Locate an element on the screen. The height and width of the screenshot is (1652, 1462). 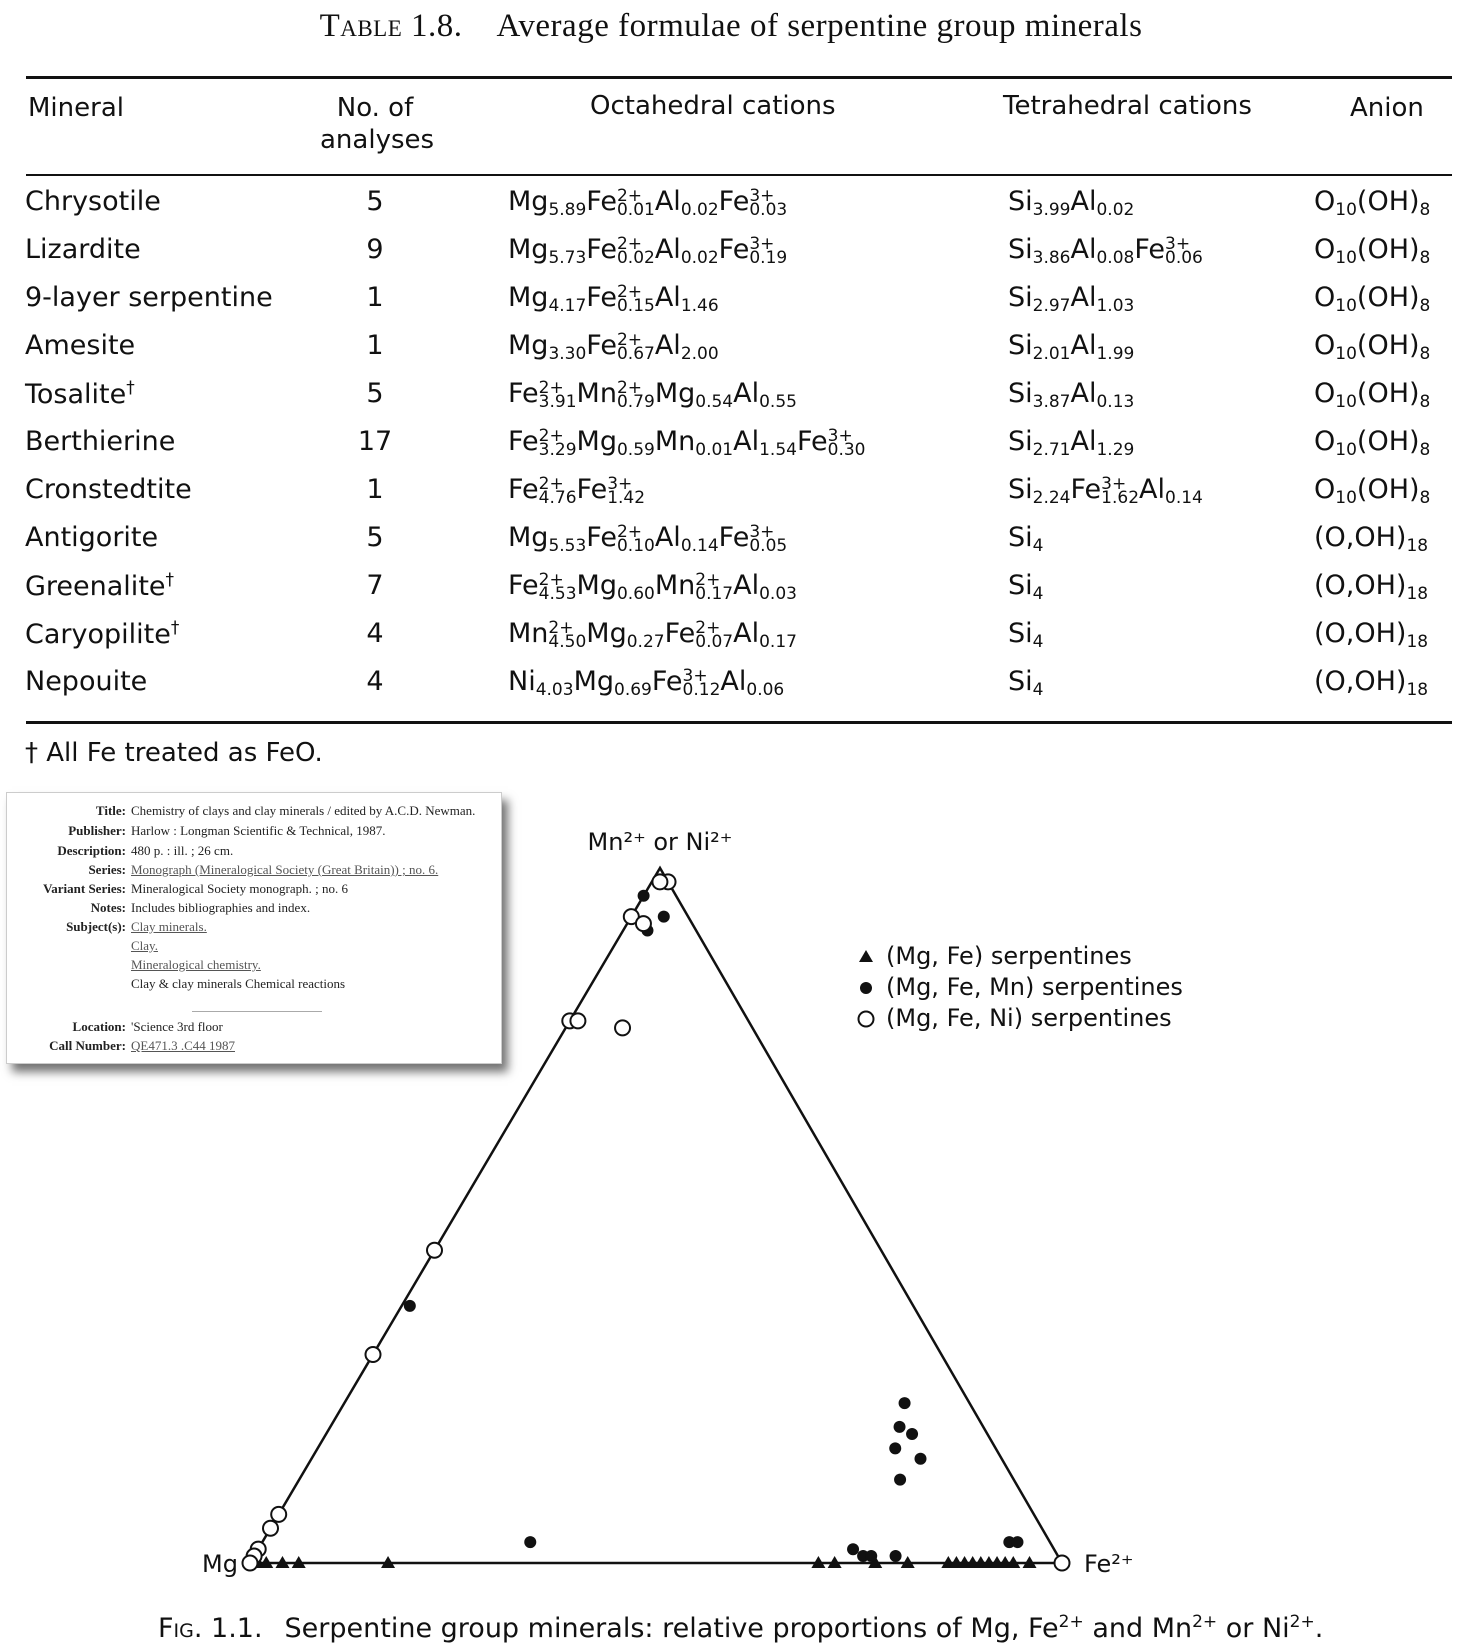
header-analyses-line1: No. of is located at coordinates (375, 108).